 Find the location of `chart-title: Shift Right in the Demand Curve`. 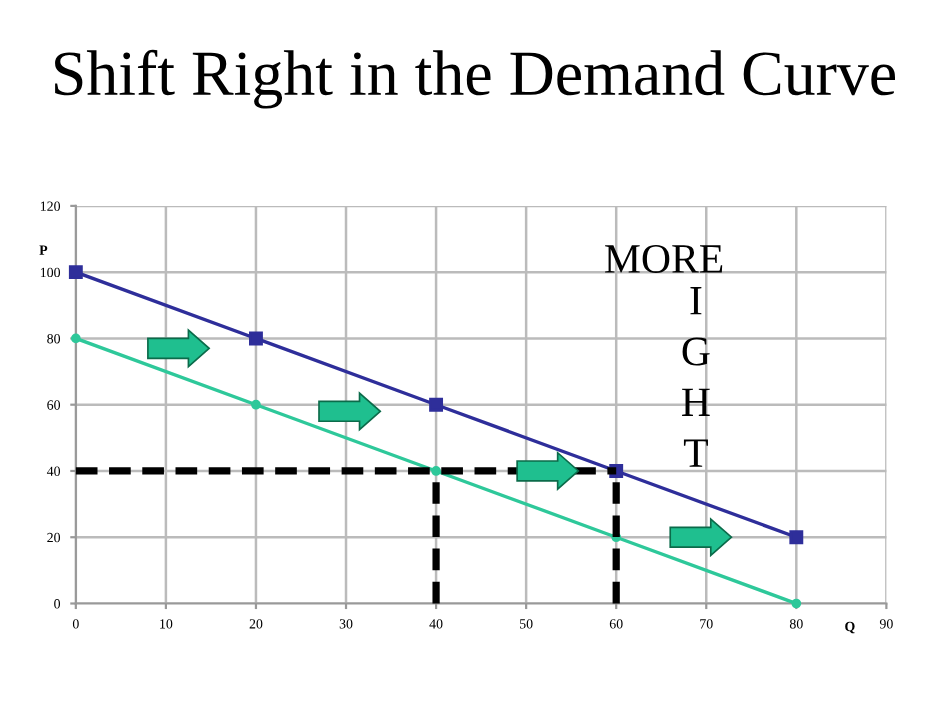

chart-title: Shift Right in the Demand Curve is located at coordinates (475, 79).